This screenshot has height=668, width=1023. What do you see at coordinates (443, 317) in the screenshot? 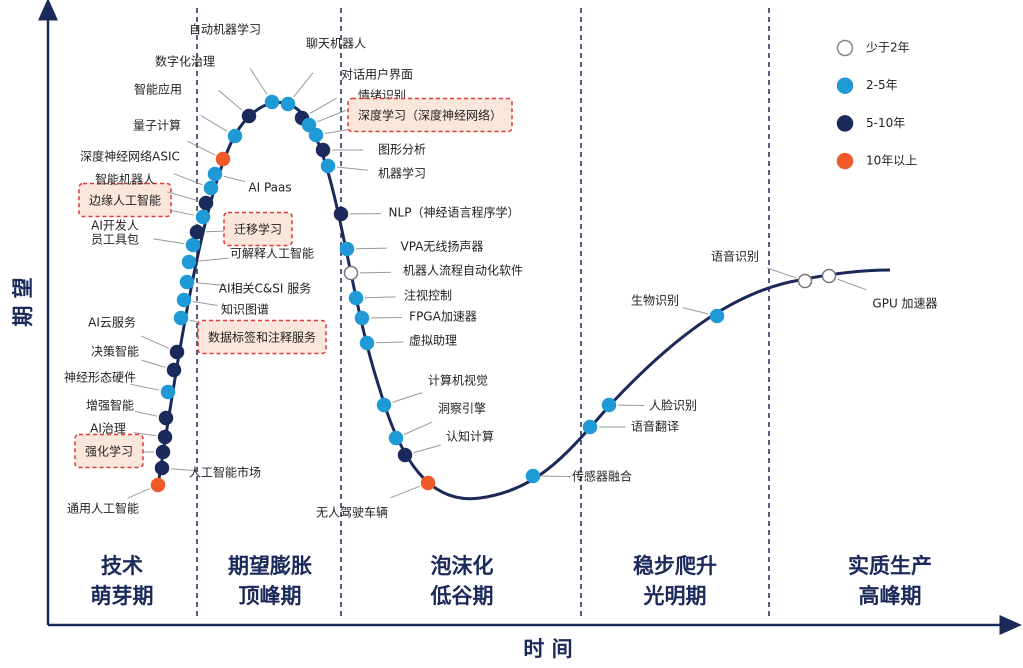
I see `node-label-text: FPGA加速器` at bounding box center [443, 317].